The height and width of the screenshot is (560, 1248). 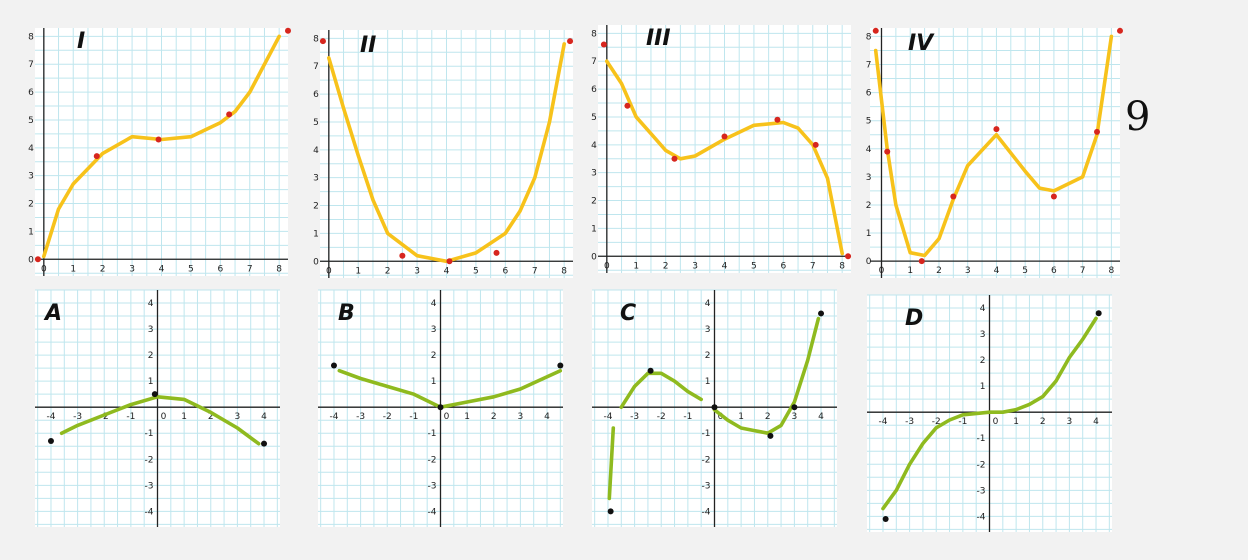 What do you see at coordinates (157, 408) in the screenshot?
I see `graph-panel-a: -4 -3 -2 -1 0 1 2 3 4 -4 -3 -2 -1 1 2 3 4 A` at bounding box center [157, 408].